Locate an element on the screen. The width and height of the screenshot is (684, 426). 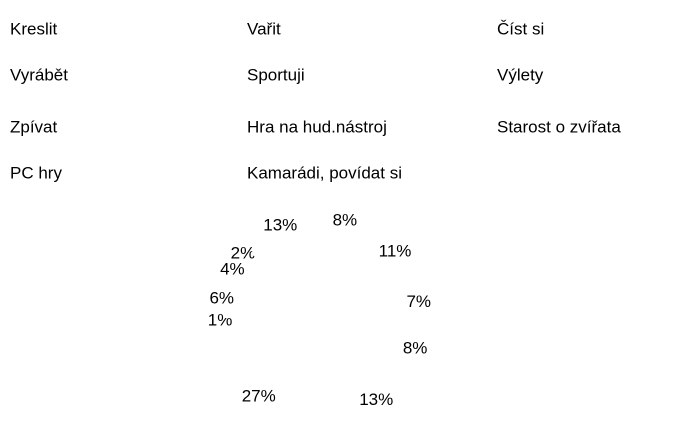
data-label: 4% is located at coordinates (232, 268).